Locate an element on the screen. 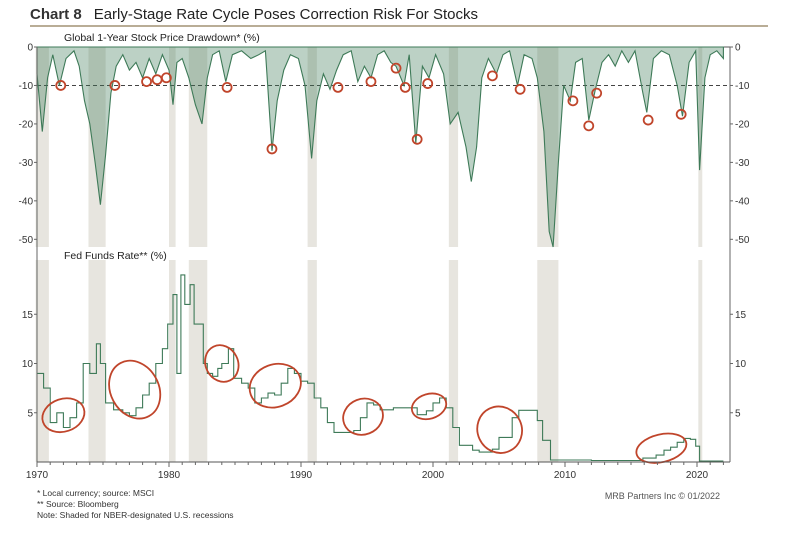 The height and width of the screenshot is (547, 802). bottom-y-tick-right: 5 is located at coordinates (738, 413).